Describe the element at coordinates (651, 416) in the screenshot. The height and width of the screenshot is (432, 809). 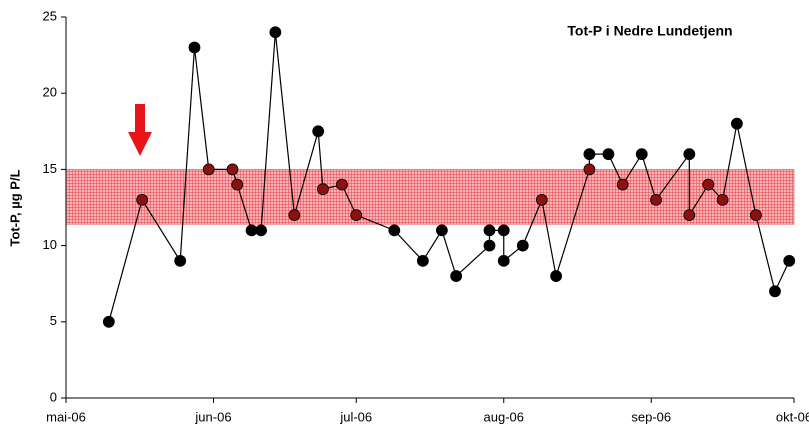
I see `x-tick-label: sep-06` at that location.